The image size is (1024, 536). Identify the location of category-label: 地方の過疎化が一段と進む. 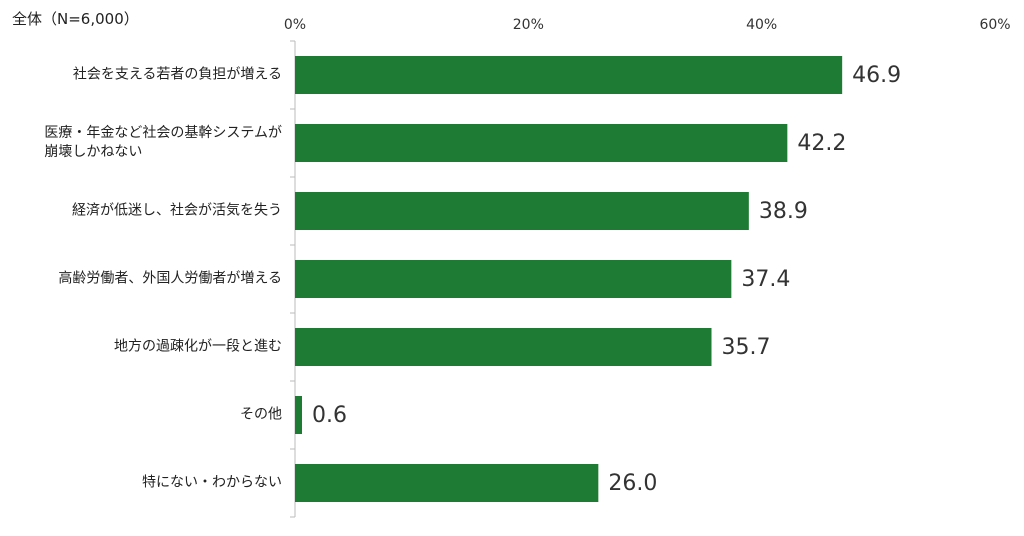
(198, 346).